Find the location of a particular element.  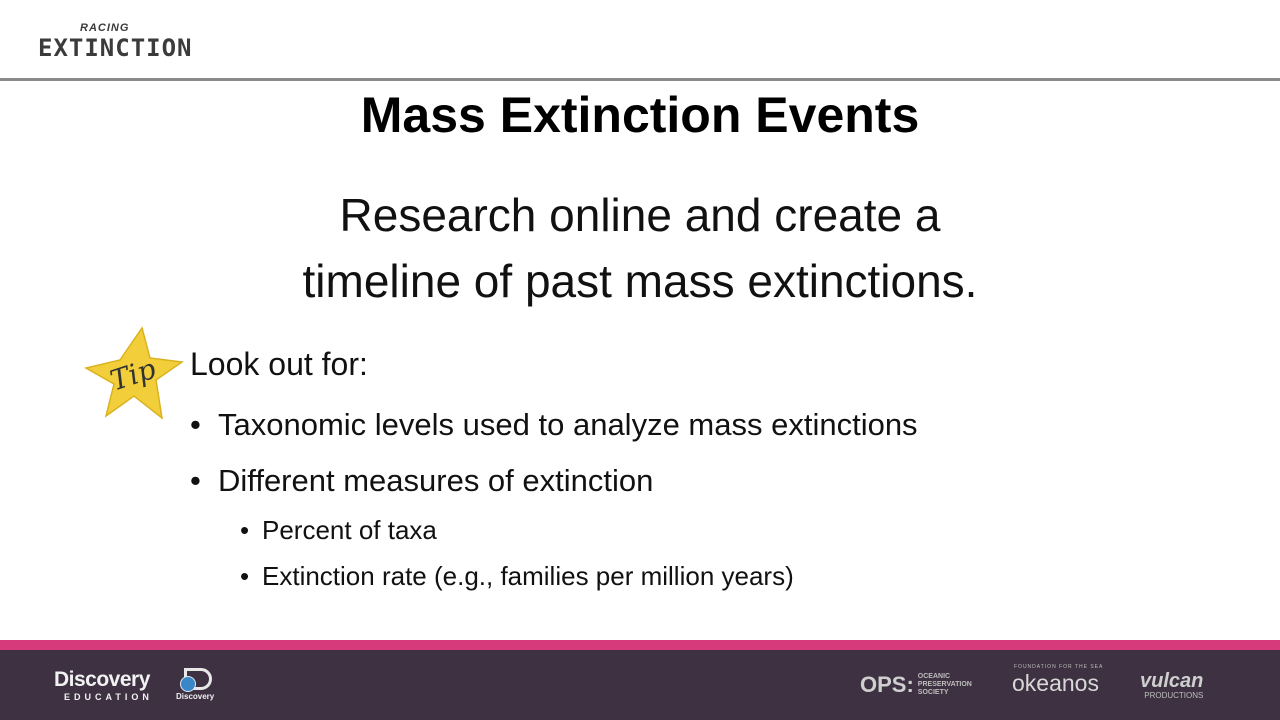

vulcan-logo: vulcan PRODUCTIONS is located at coordinates (1171, 685).